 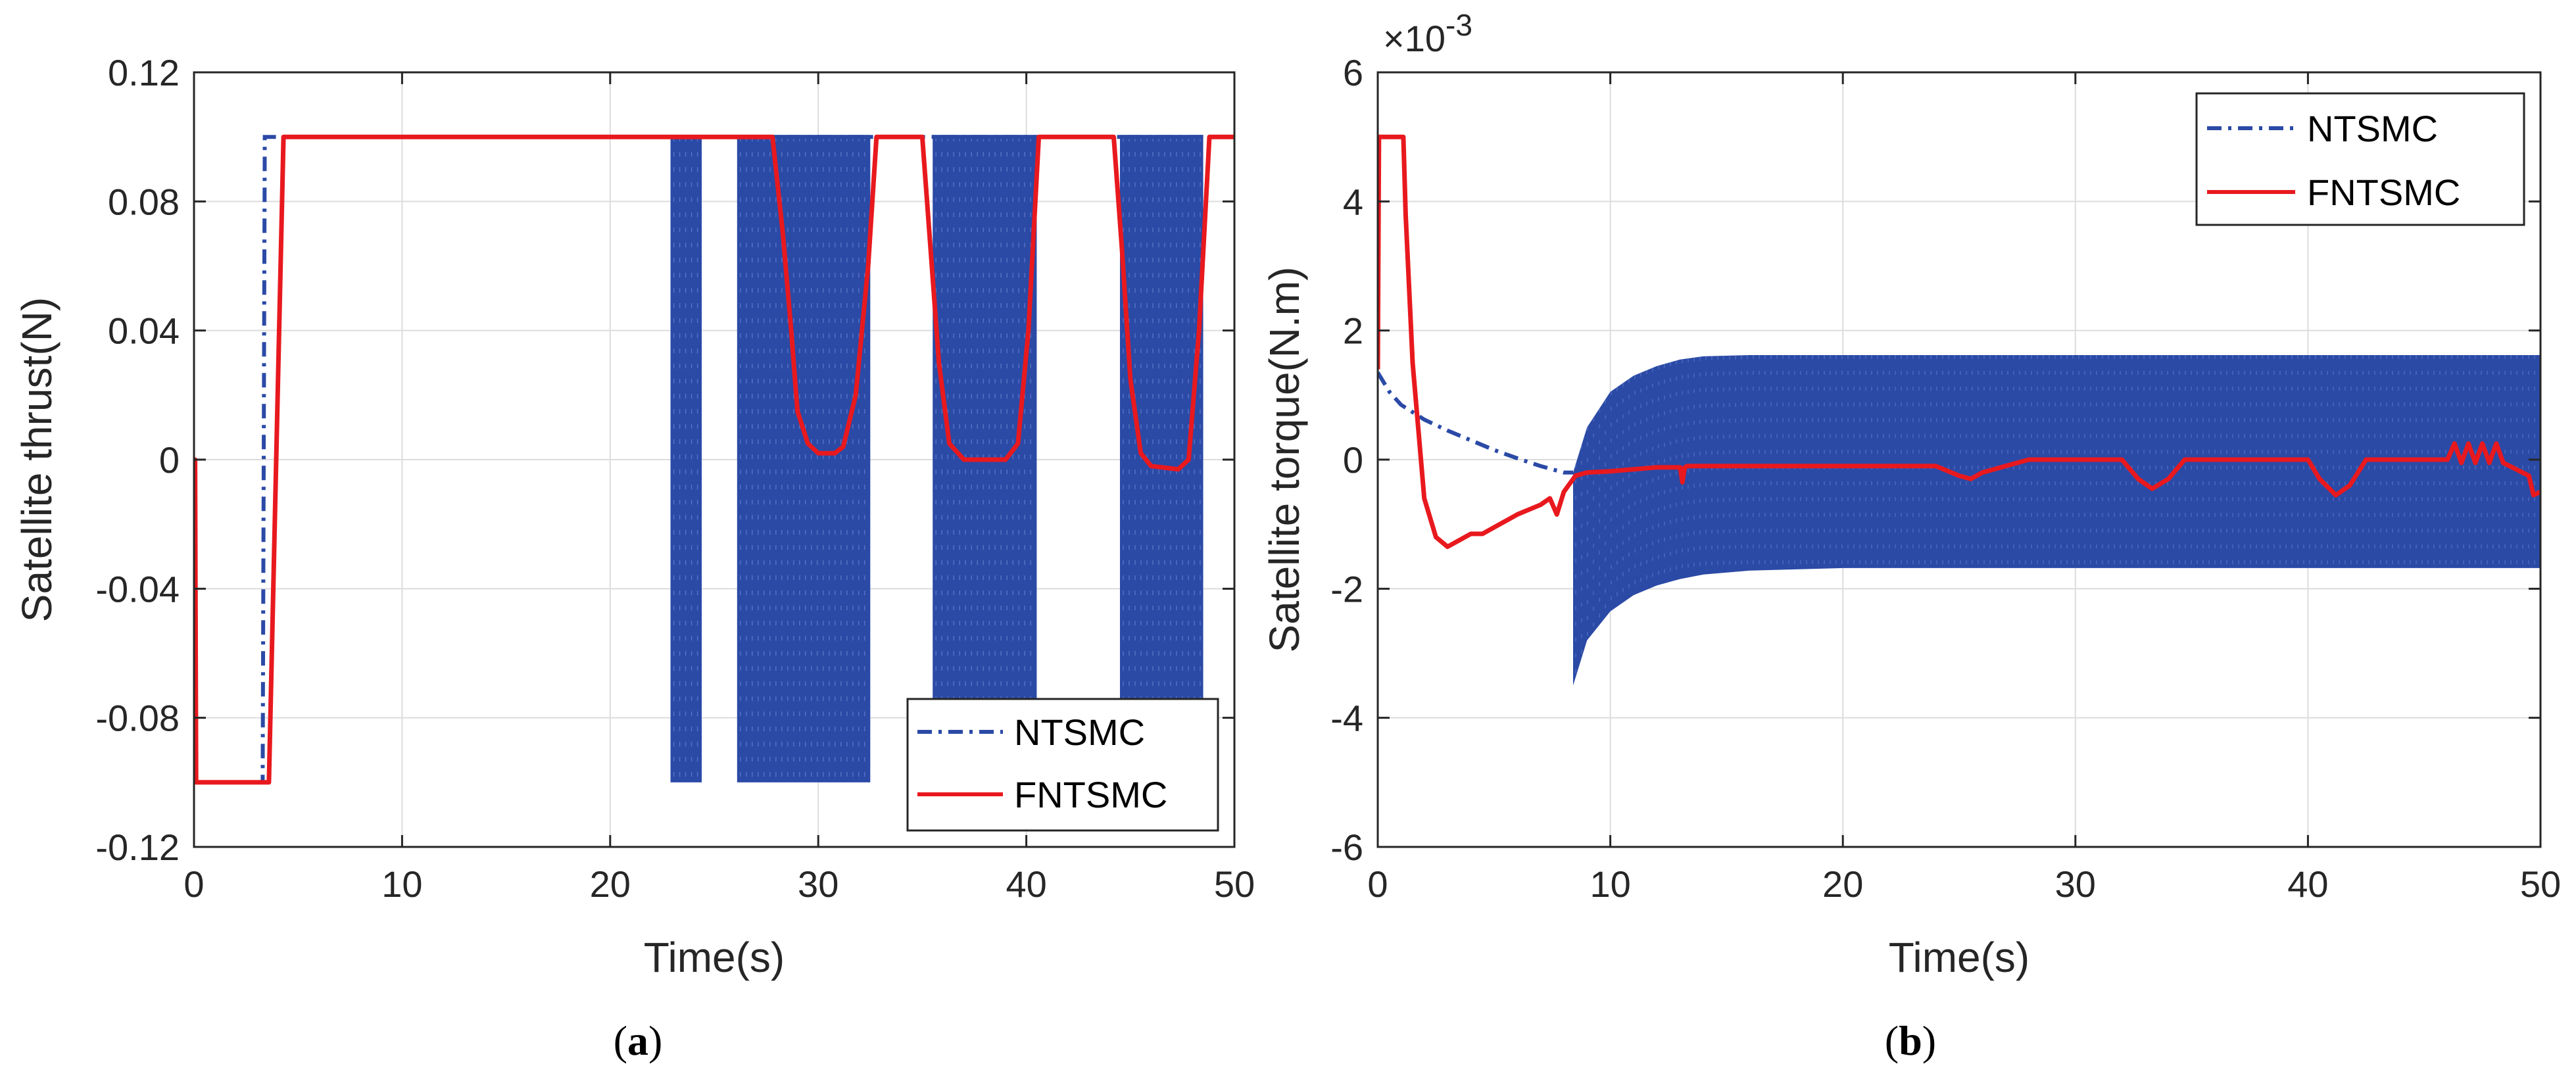 I want to click on y-axis-label-b: Satellite torque(N.m), so click(x=1284, y=460).